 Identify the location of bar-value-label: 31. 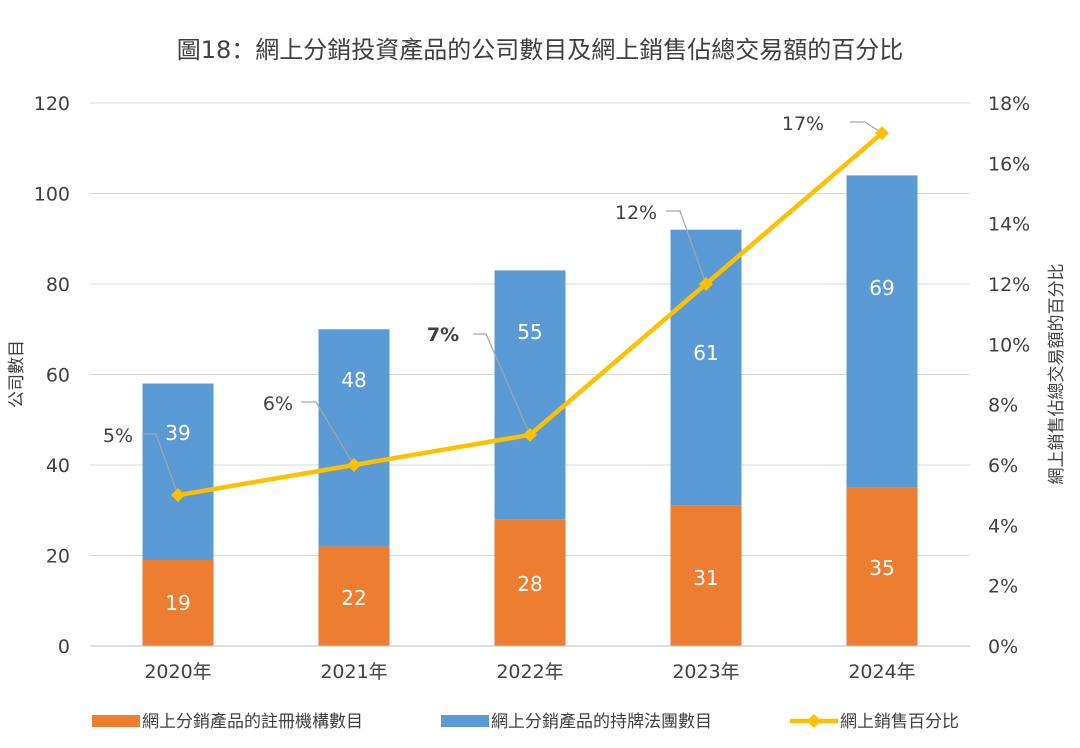
(705, 578).